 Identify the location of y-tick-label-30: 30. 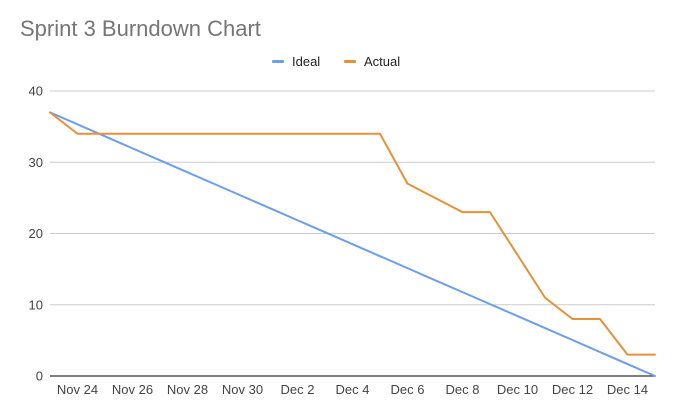
(36, 162).